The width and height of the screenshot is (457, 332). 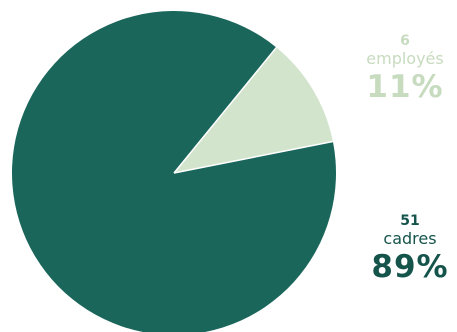 I want to click on cadres-count: 51, so click(x=410, y=221).